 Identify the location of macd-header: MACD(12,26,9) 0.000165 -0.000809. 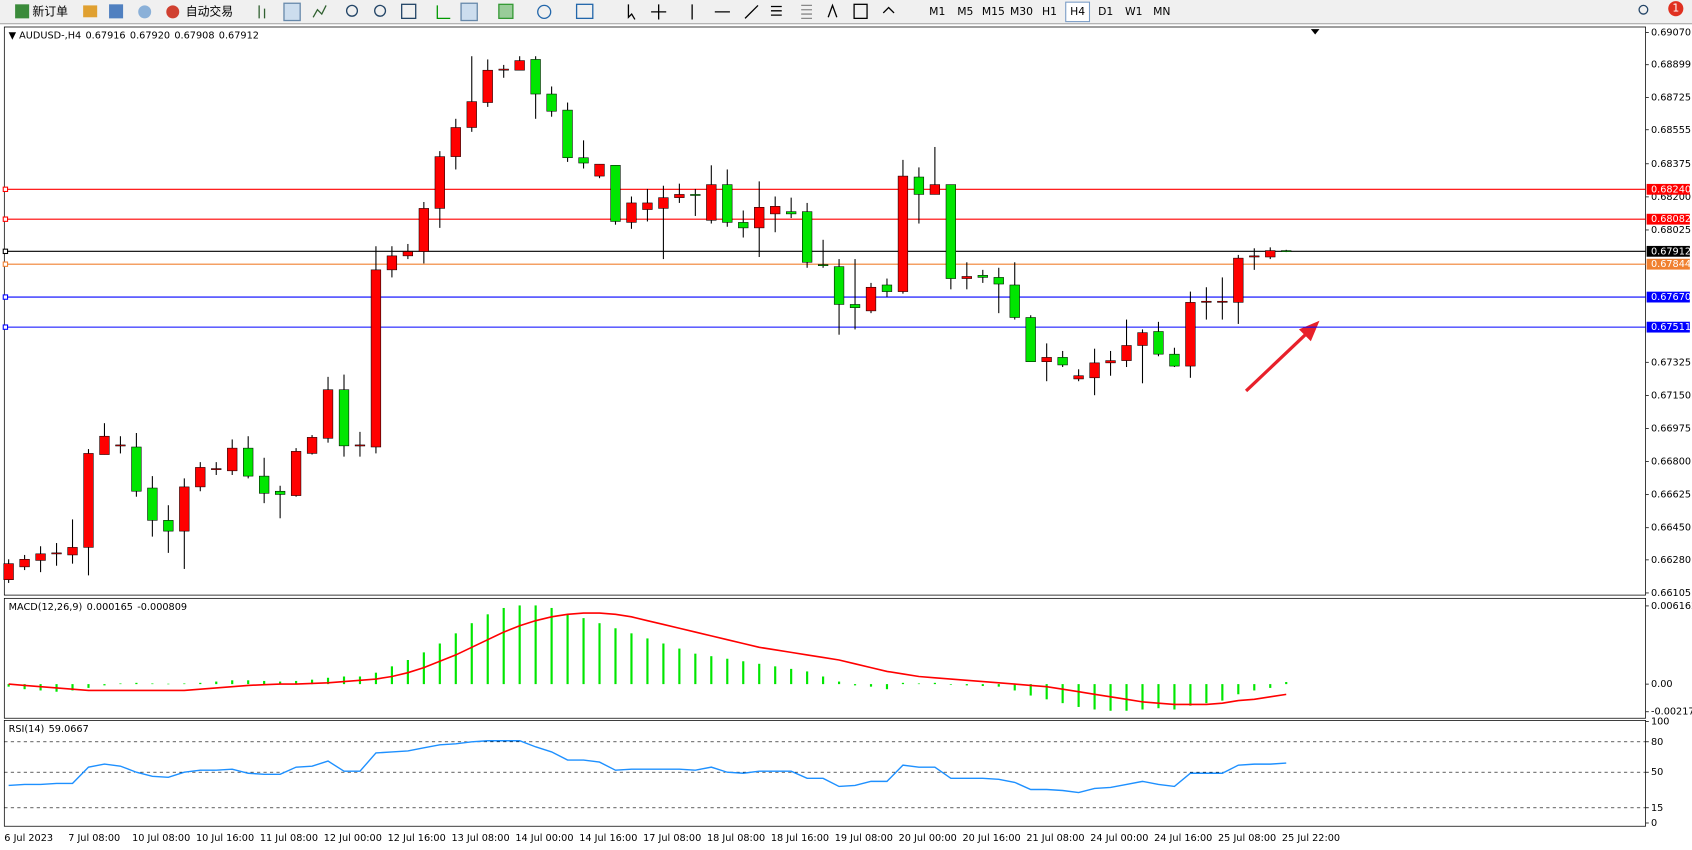
(98, 607).